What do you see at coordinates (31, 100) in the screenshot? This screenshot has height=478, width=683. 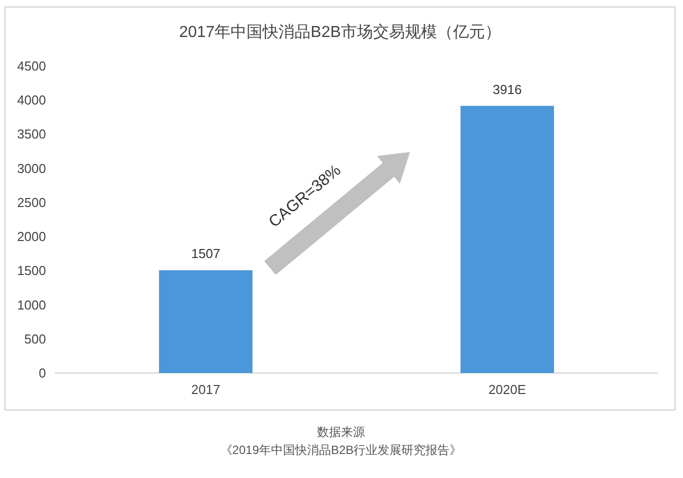 I see `y-tick-label: 4000` at bounding box center [31, 100].